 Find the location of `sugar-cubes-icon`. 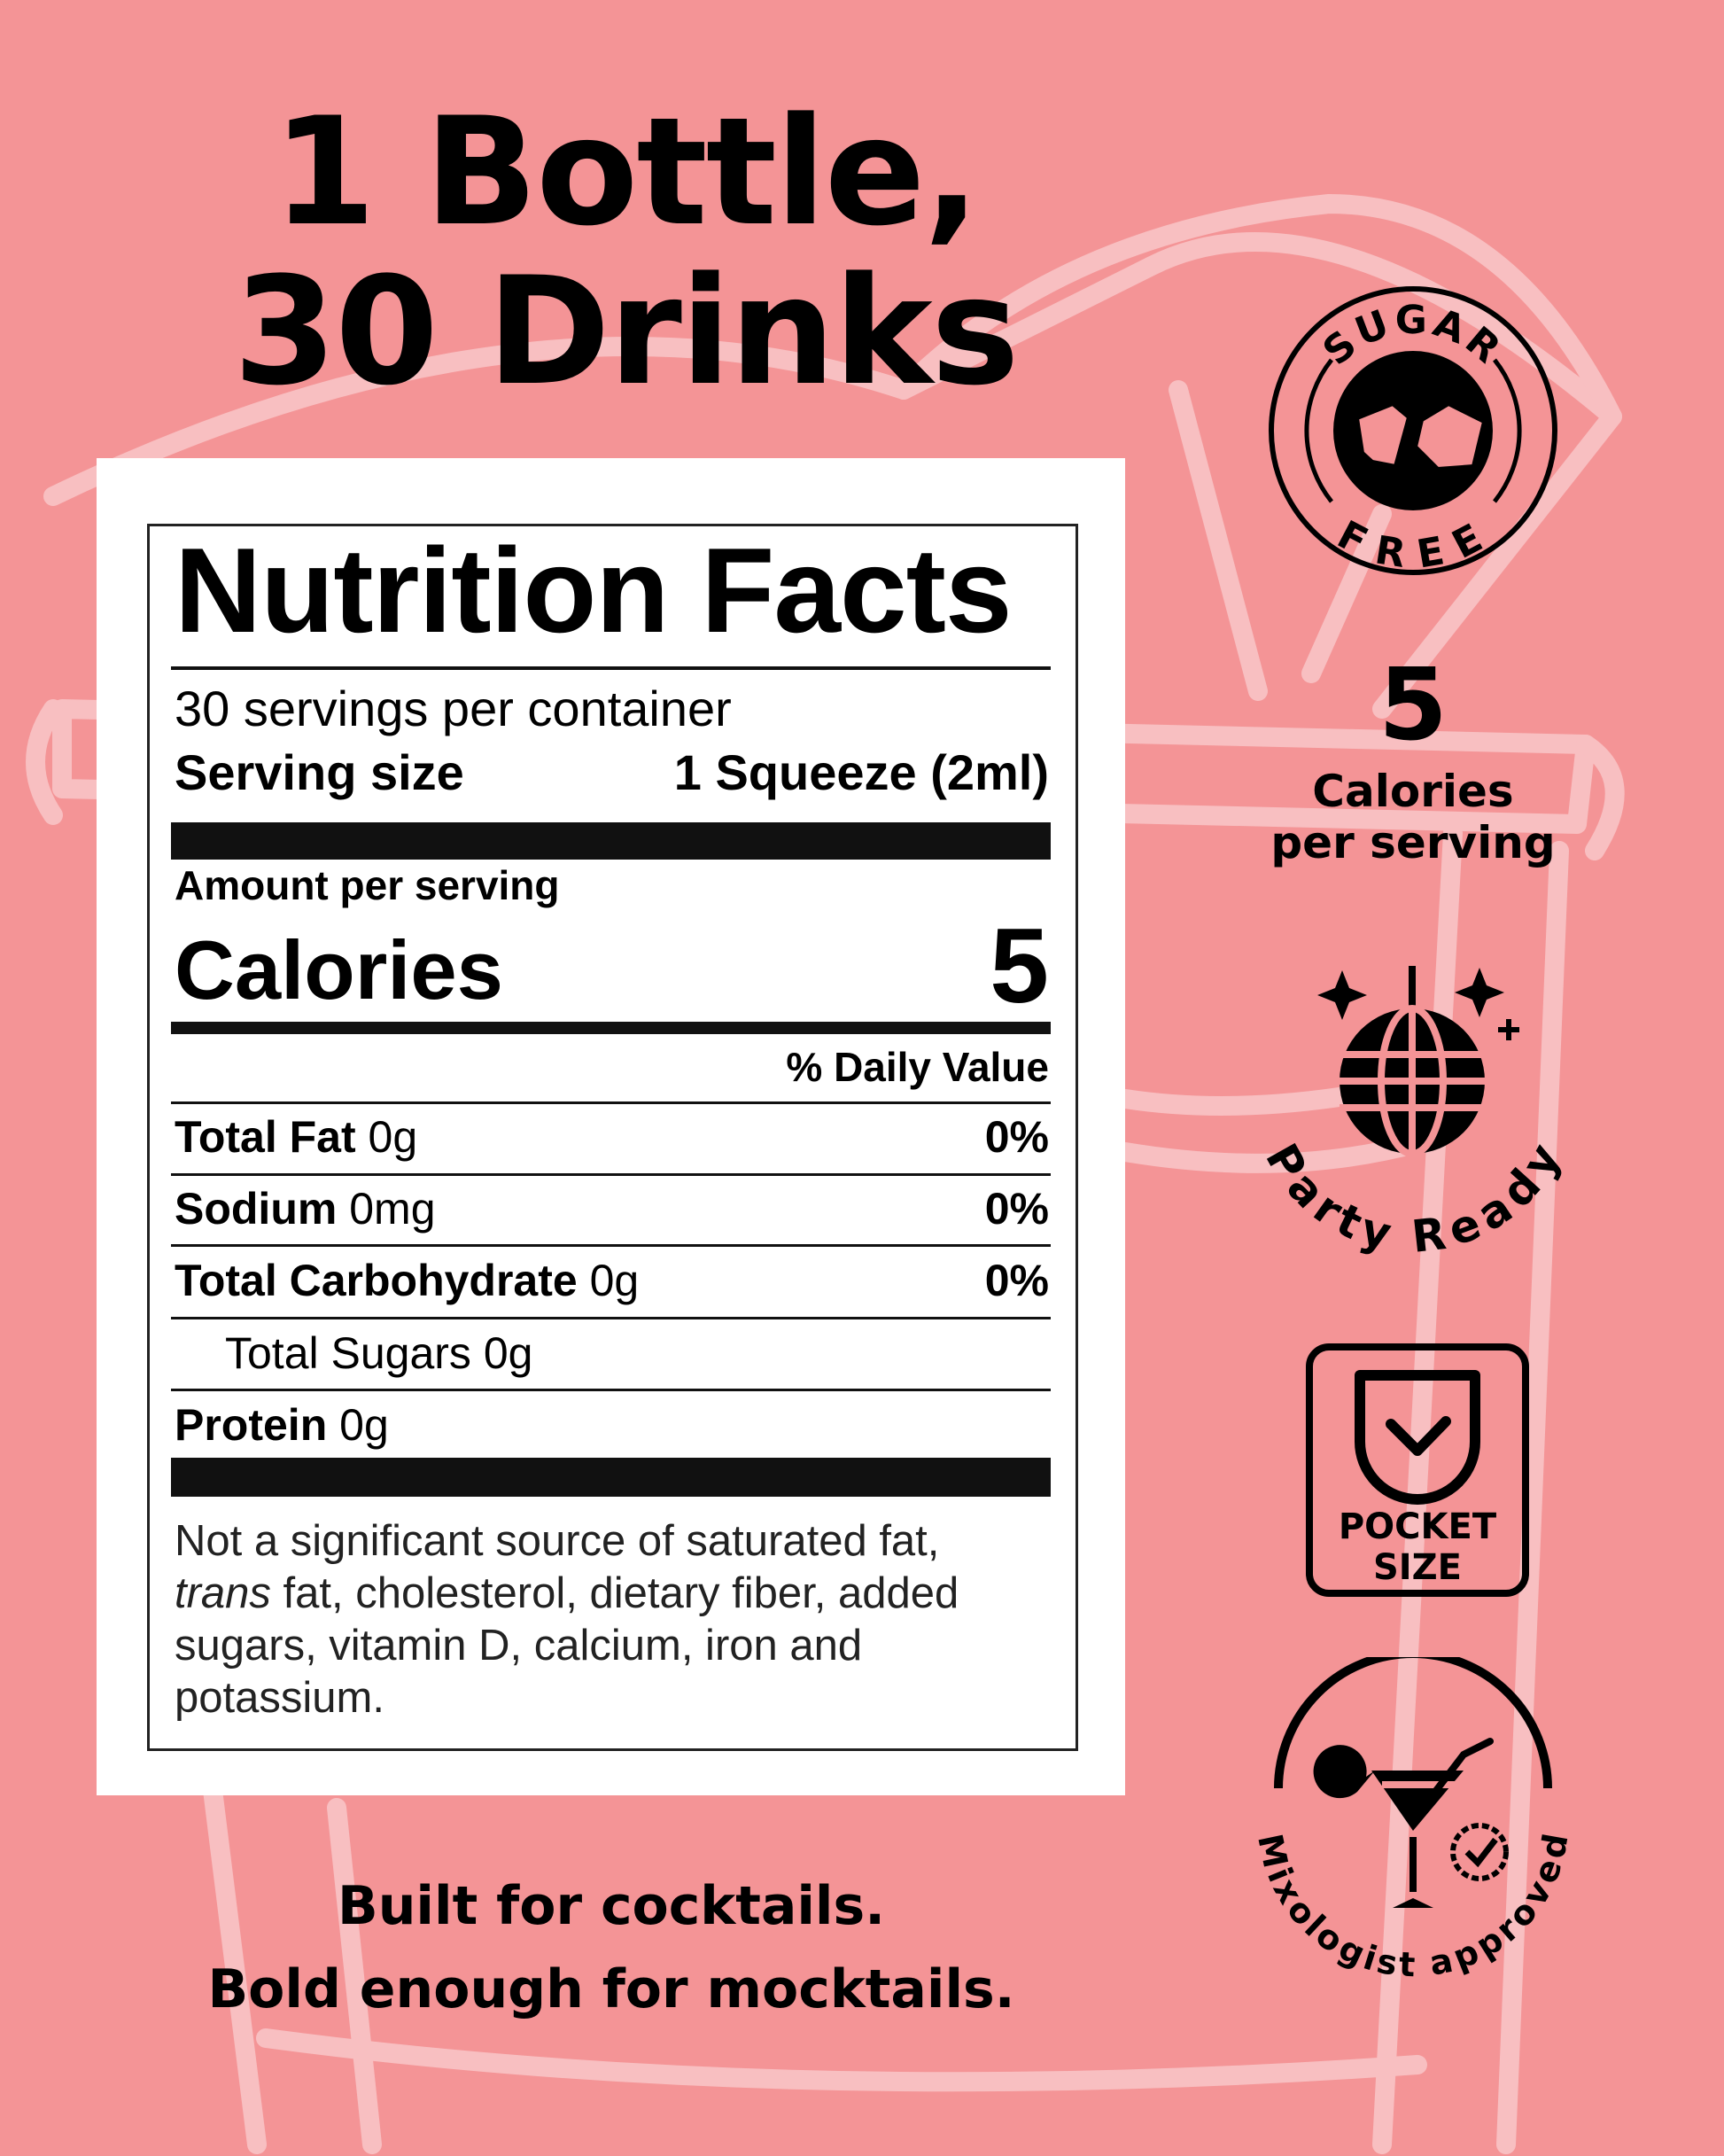

sugar-cubes-icon is located at coordinates (1413, 430).